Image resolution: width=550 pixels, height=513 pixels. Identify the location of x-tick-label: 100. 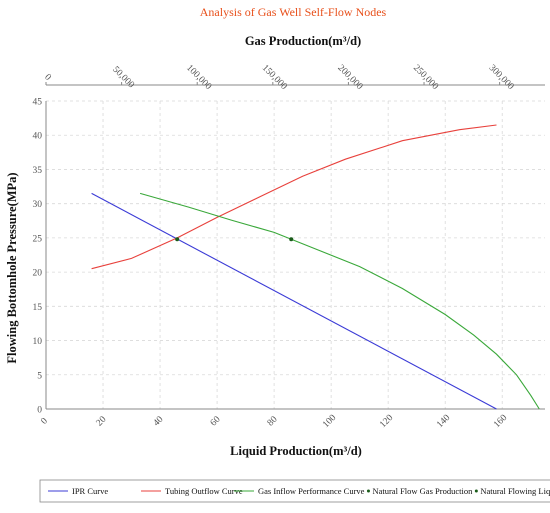
(329, 421).